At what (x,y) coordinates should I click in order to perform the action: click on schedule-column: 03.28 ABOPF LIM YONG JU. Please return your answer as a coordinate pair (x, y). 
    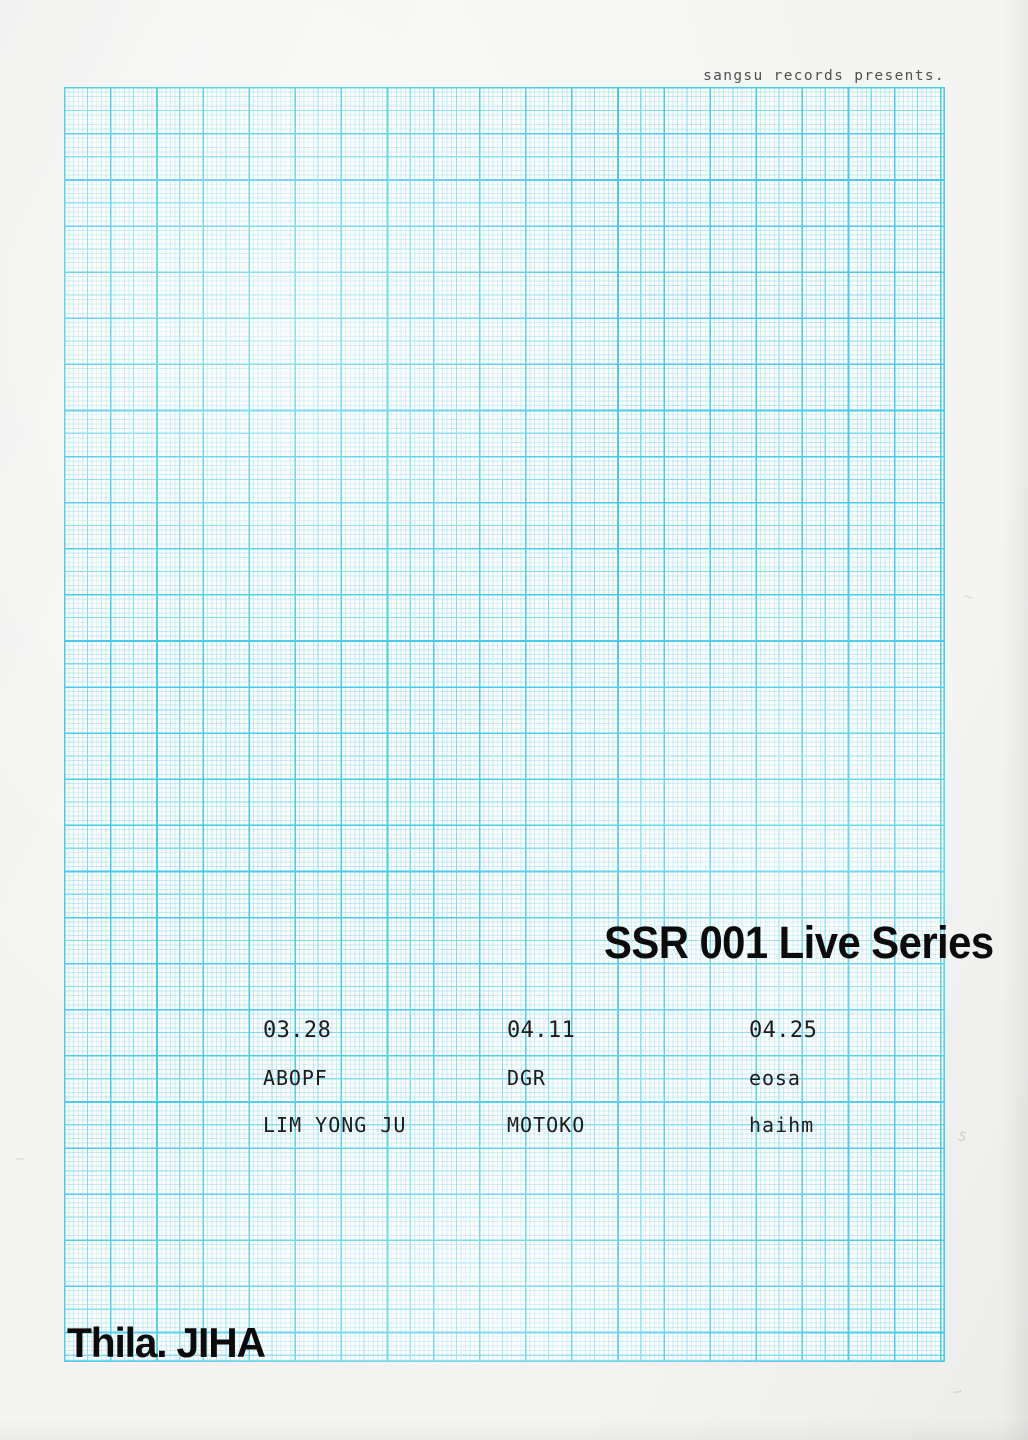
    Looking at the image, I should click on (334, 1086).